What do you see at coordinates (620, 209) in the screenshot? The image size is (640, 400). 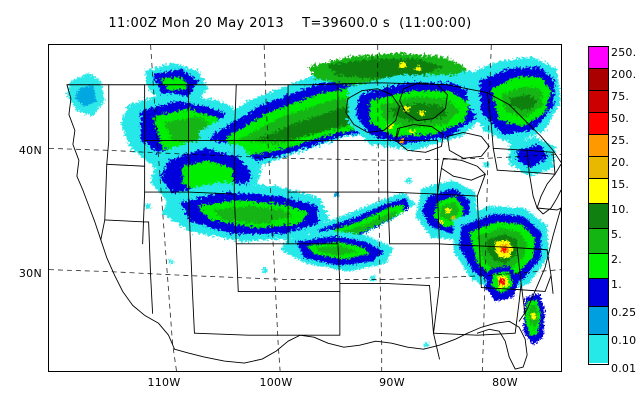 I see `colorbar-label-7: 10.` at bounding box center [620, 209].